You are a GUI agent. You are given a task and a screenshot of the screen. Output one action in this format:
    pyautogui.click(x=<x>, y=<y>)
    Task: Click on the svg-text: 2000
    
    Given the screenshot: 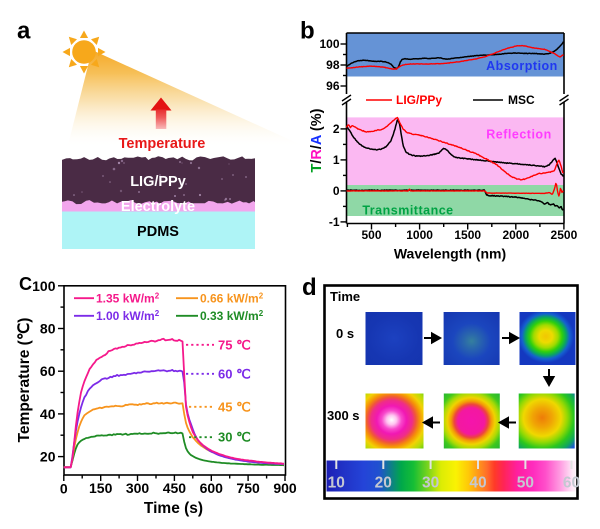 What is the action you would take?
    pyautogui.click(x=515, y=235)
    